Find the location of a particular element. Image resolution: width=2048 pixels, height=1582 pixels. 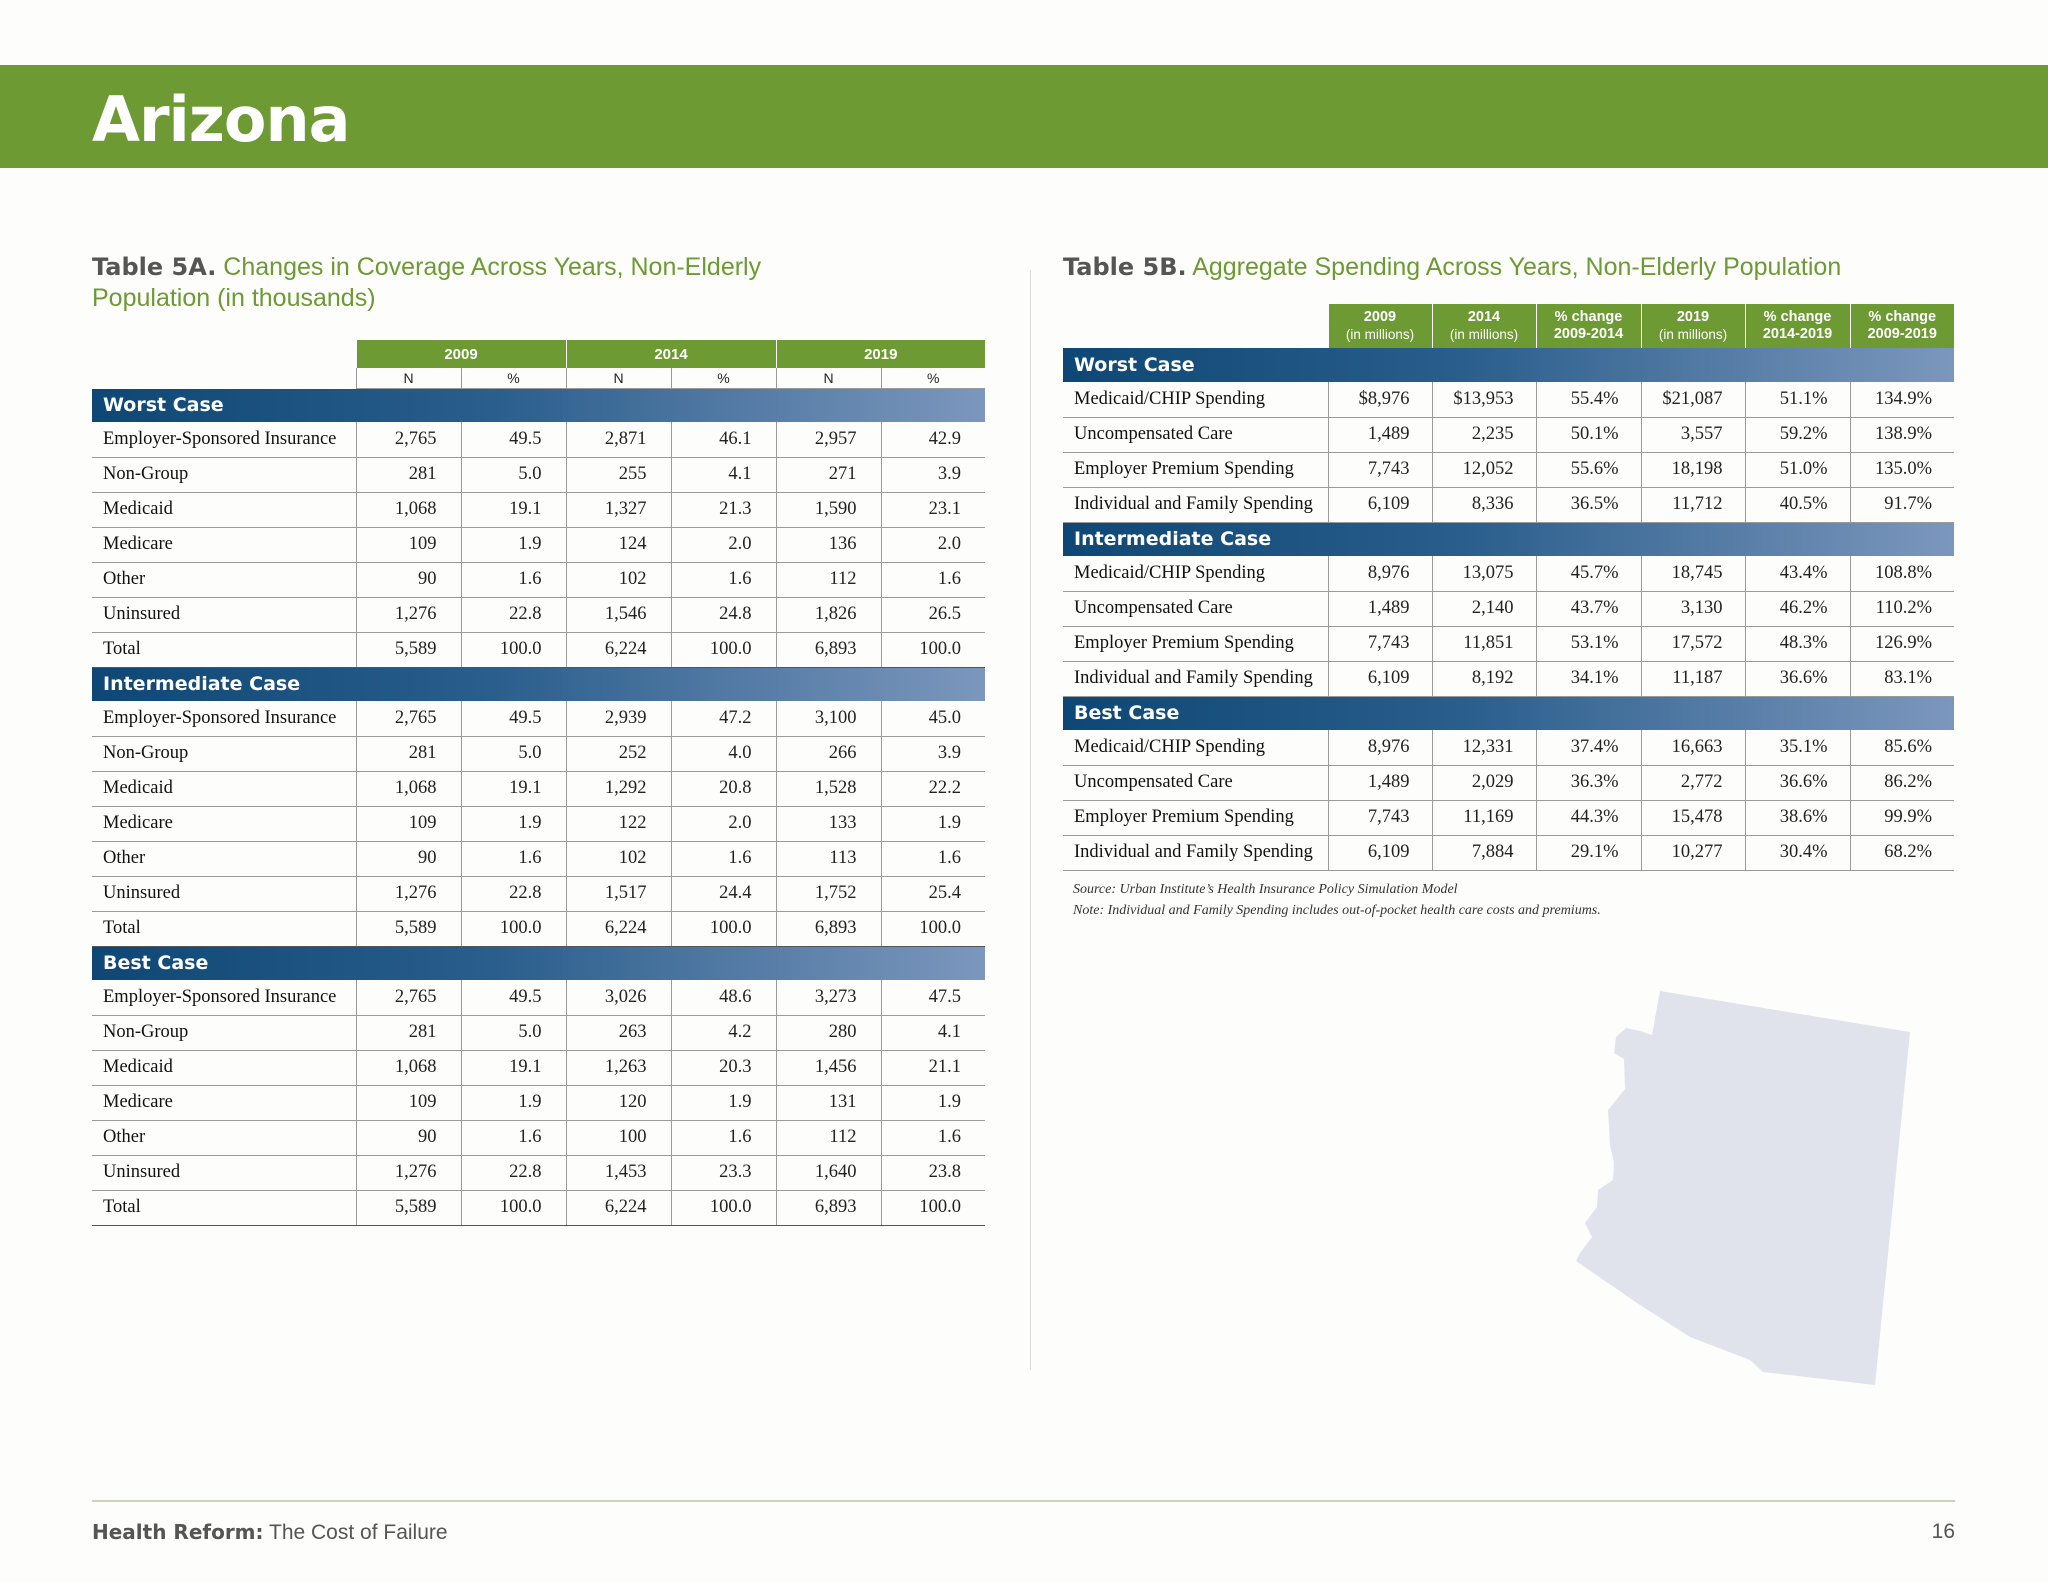

footer-text: The Cost of Failure is located at coordinates (355, 1532).